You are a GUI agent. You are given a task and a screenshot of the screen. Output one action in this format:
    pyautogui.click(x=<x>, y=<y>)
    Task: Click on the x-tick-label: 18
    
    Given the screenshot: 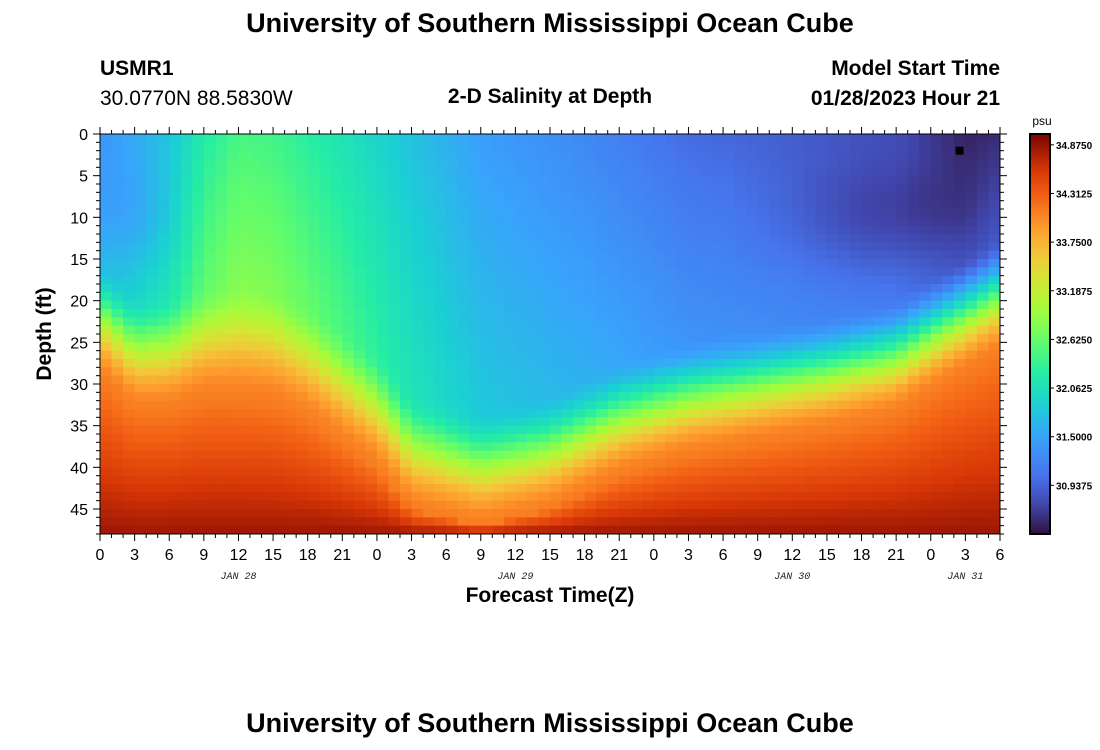 What is the action you would take?
    pyautogui.click(x=862, y=555)
    